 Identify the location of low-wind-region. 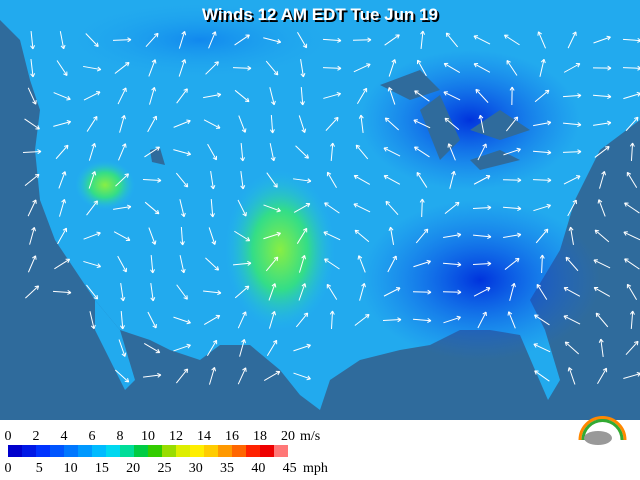
(480, 280).